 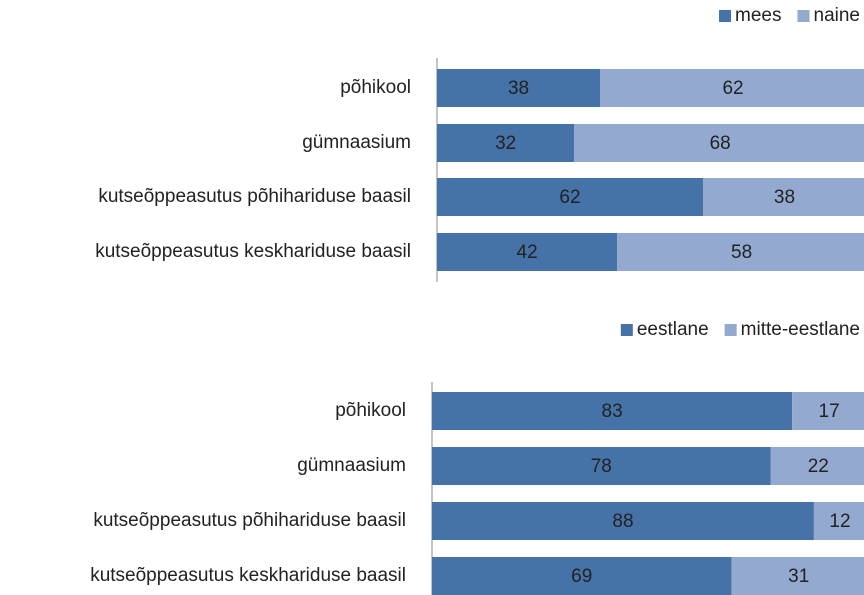 What do you see at coordinates (800, 329) in the screenshot?
I see `legend-label: mitte-eestlane` at bounding box center [800, 329].